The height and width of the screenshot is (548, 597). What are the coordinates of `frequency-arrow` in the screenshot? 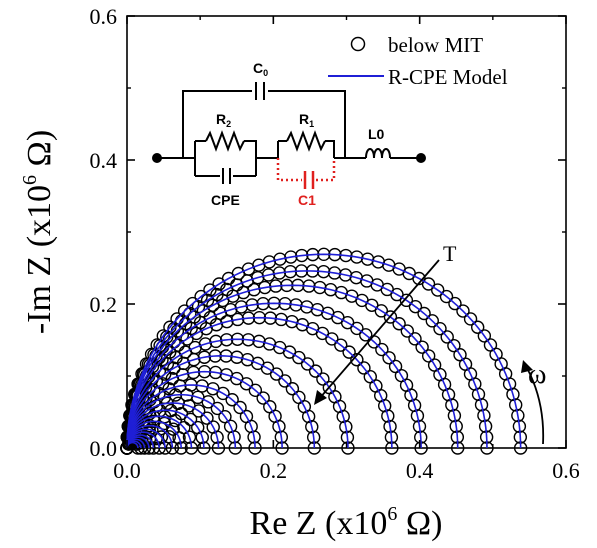 It's located at (535, 406).